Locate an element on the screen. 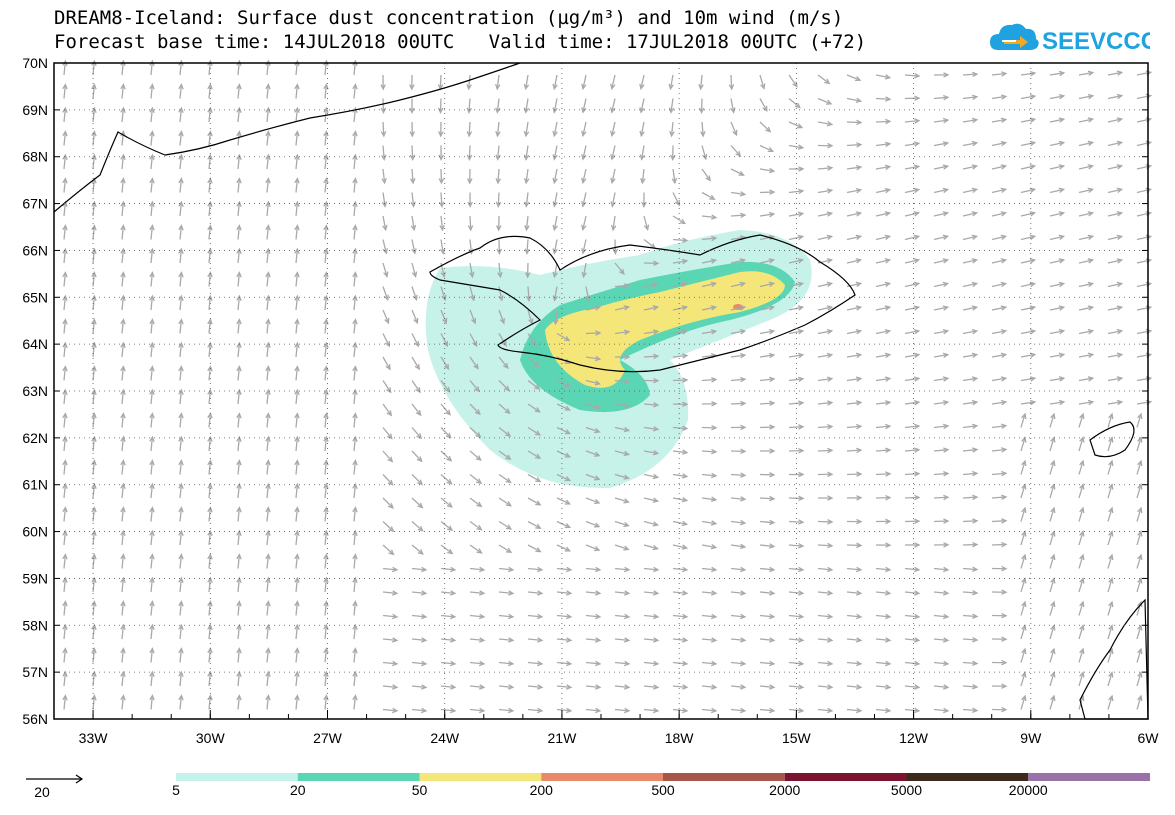 The height and width of the screenshot is (815, 1175). lon-label: 33W is located at coordinates (94, 738).